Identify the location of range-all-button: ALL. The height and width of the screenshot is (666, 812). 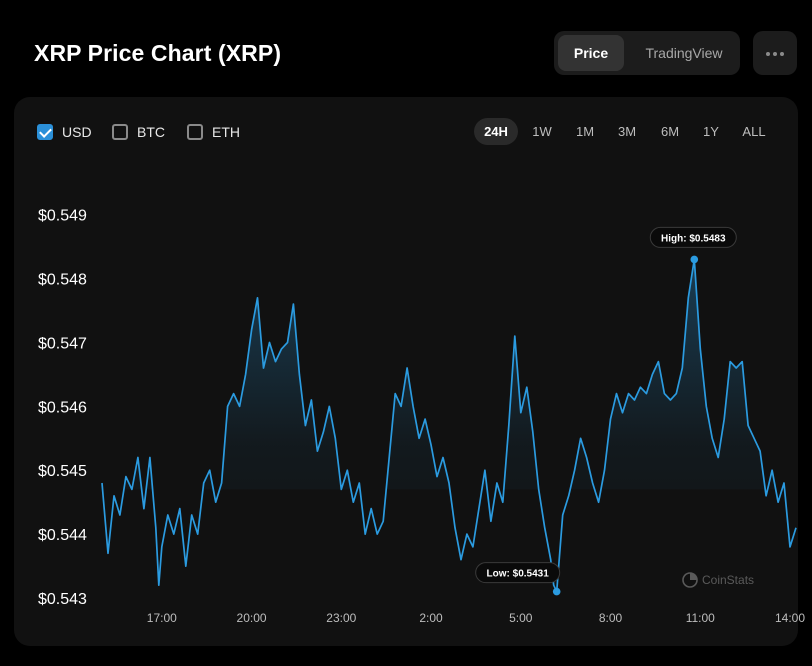
(754, 131).